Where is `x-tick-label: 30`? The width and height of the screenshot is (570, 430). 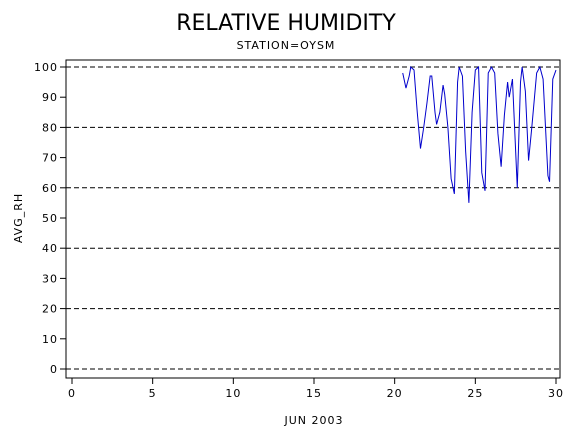
x-tick-label: 30 is located at coordinates (556, 393).